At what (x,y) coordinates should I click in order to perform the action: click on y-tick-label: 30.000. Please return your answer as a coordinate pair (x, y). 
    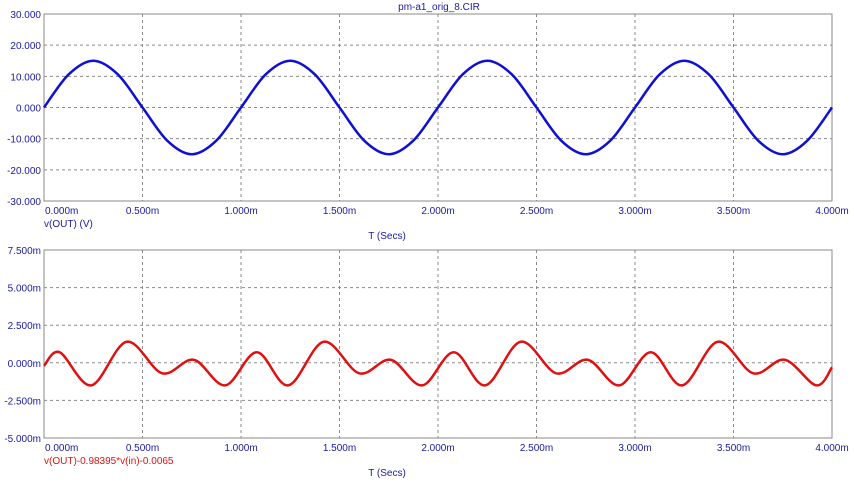
    Looking at the image, I should click on (25, 15).